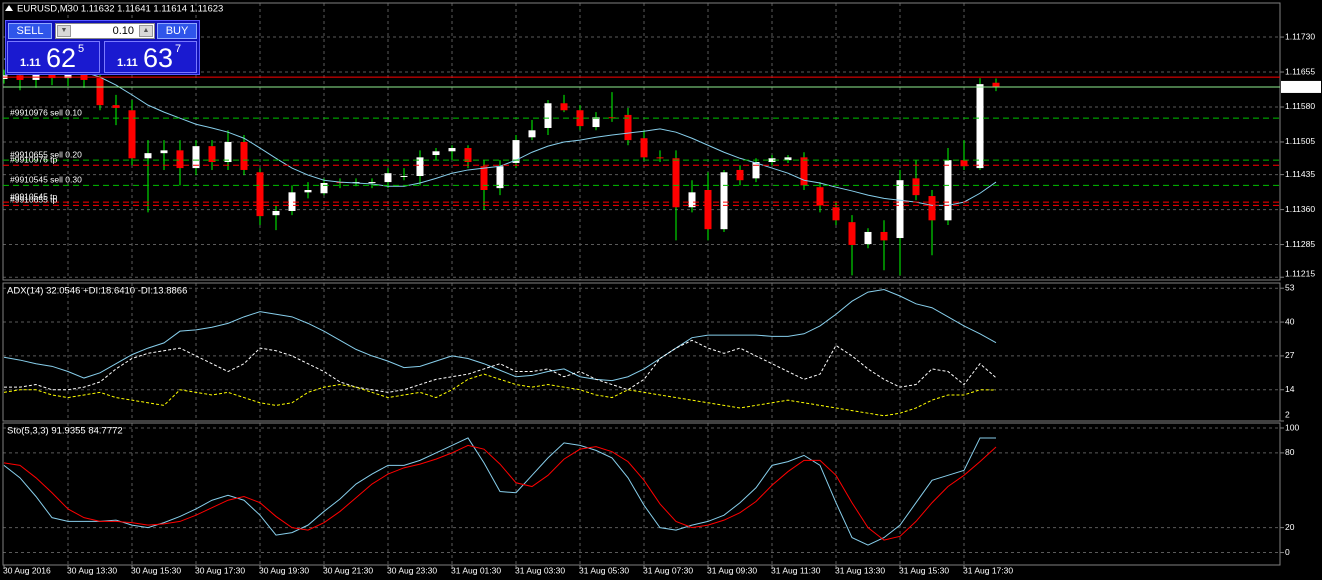  What do you see at coordinates (34, 160) in the screenshot?
I see `order-label: #9910976 tp` at bounding box center [34, 160].